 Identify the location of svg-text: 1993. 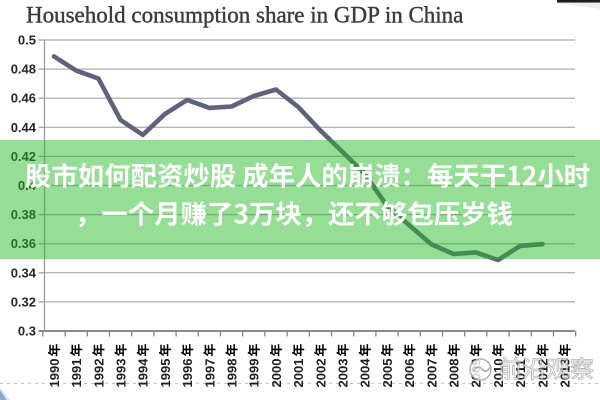
(121, 373).